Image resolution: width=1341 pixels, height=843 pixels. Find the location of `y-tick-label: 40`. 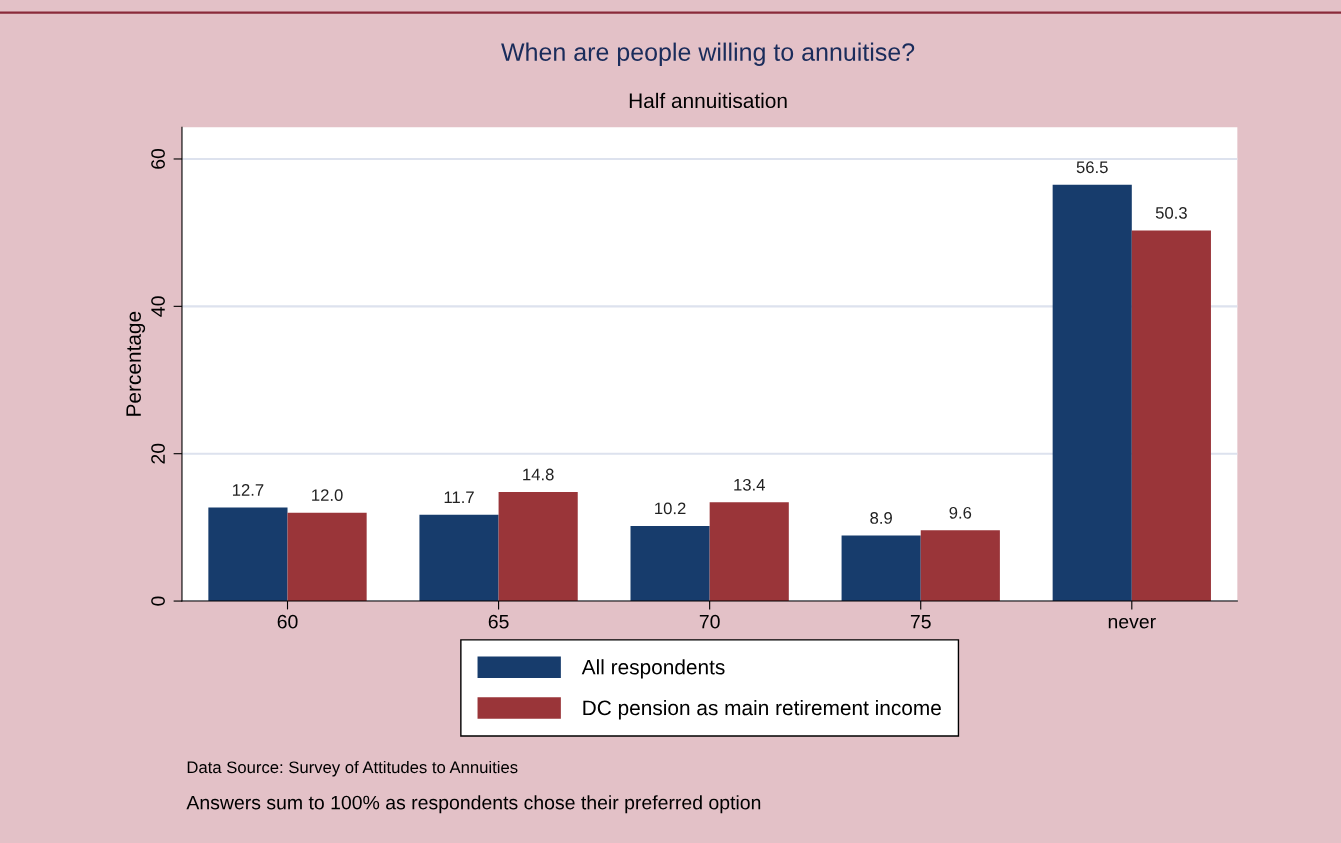

y-tick-label: 40 is located at coordinates (158, 306).